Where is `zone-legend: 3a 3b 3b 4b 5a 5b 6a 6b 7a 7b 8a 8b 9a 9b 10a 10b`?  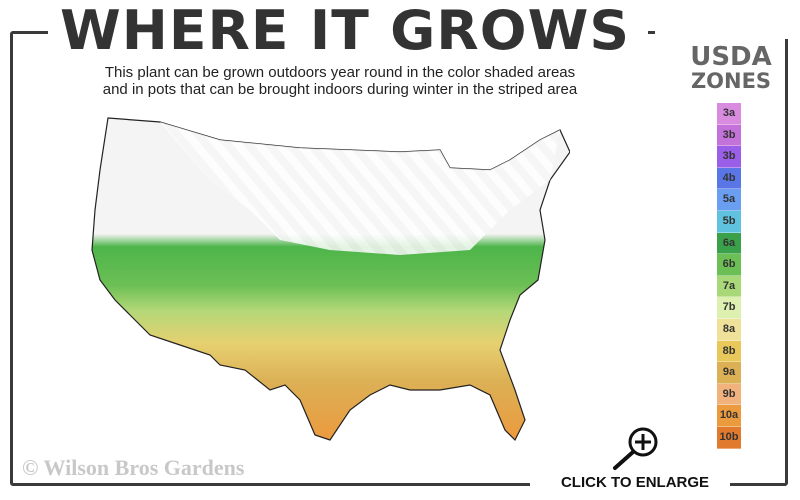
zone-legend: 3a 3b 3b 4b 5a 5b 6a 6b 7a 7b 8a 8b 9a 9b 10a 10b is located at coordinates (729, 276).